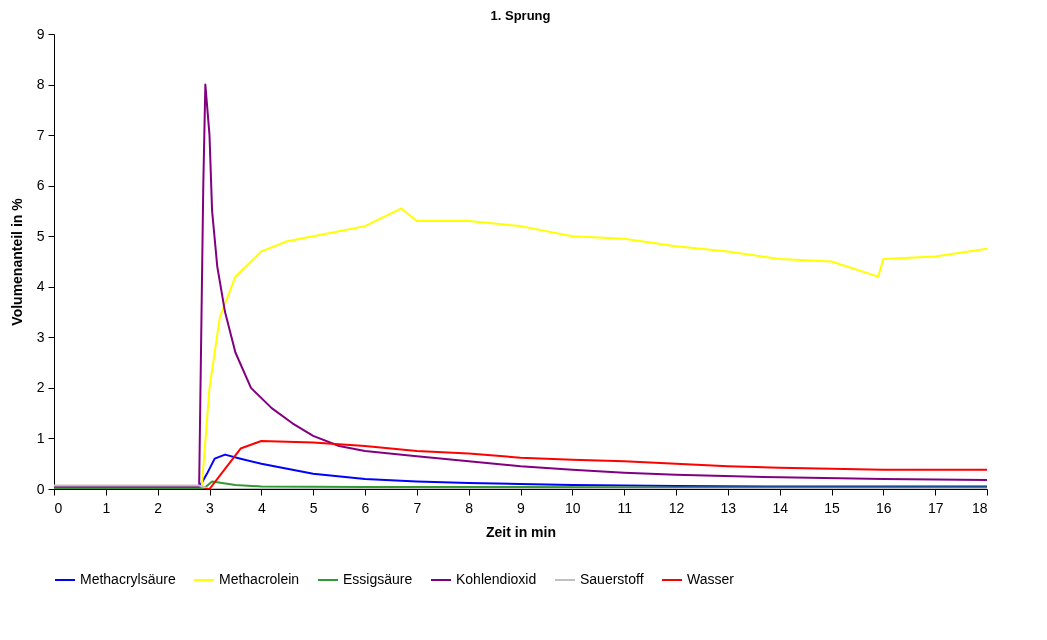 The width and height of the screenshot is (1047, 640). What do you see at coordinates (313, 507) in the screenshot?
I see `x-tick-label: 5` at bounding box center [313, 507].